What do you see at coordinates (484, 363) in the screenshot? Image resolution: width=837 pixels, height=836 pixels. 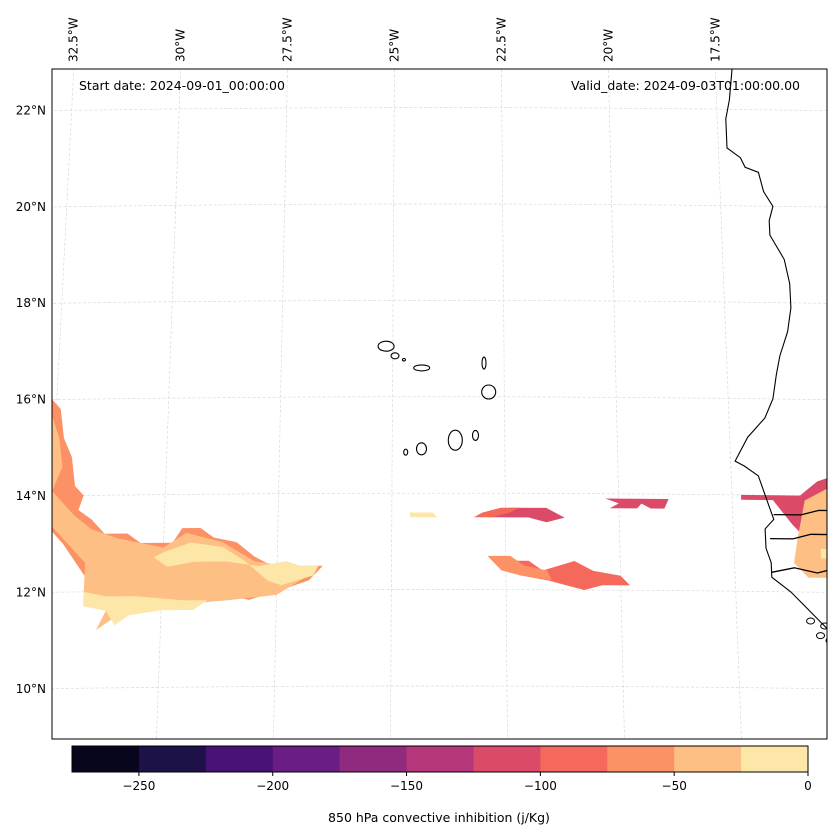 I see `island-sal` at bounding box center [484, 363].